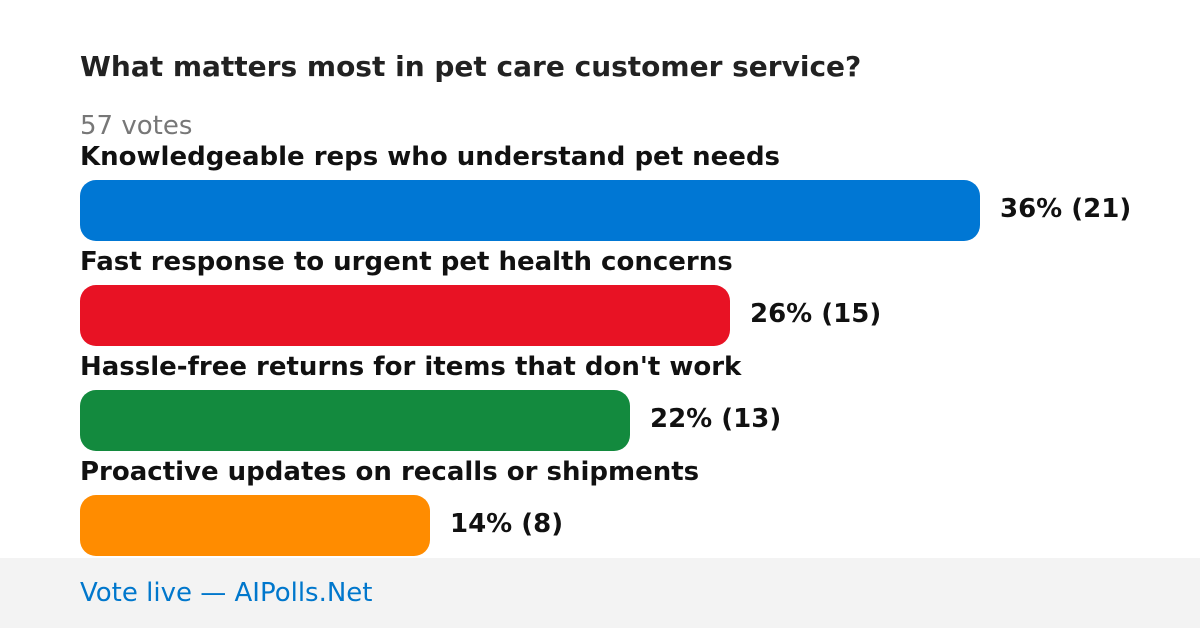  What do you see at coordinates (1066, 209) in the screenshot?
I see `result-value-label: 36% (21)` at bounding box center [1066, 209].